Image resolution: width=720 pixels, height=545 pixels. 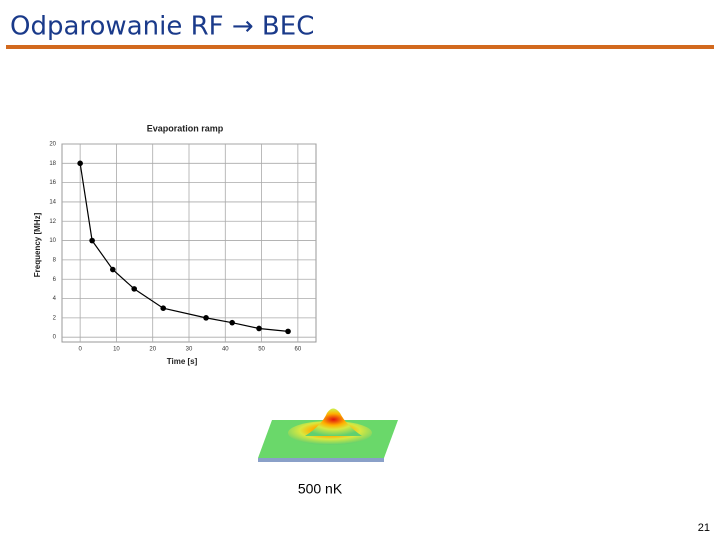 What do you see at coordinates (52, 183) in the screenshot?
I see `y-tick-label: 16` at bounding box center [52, 183].